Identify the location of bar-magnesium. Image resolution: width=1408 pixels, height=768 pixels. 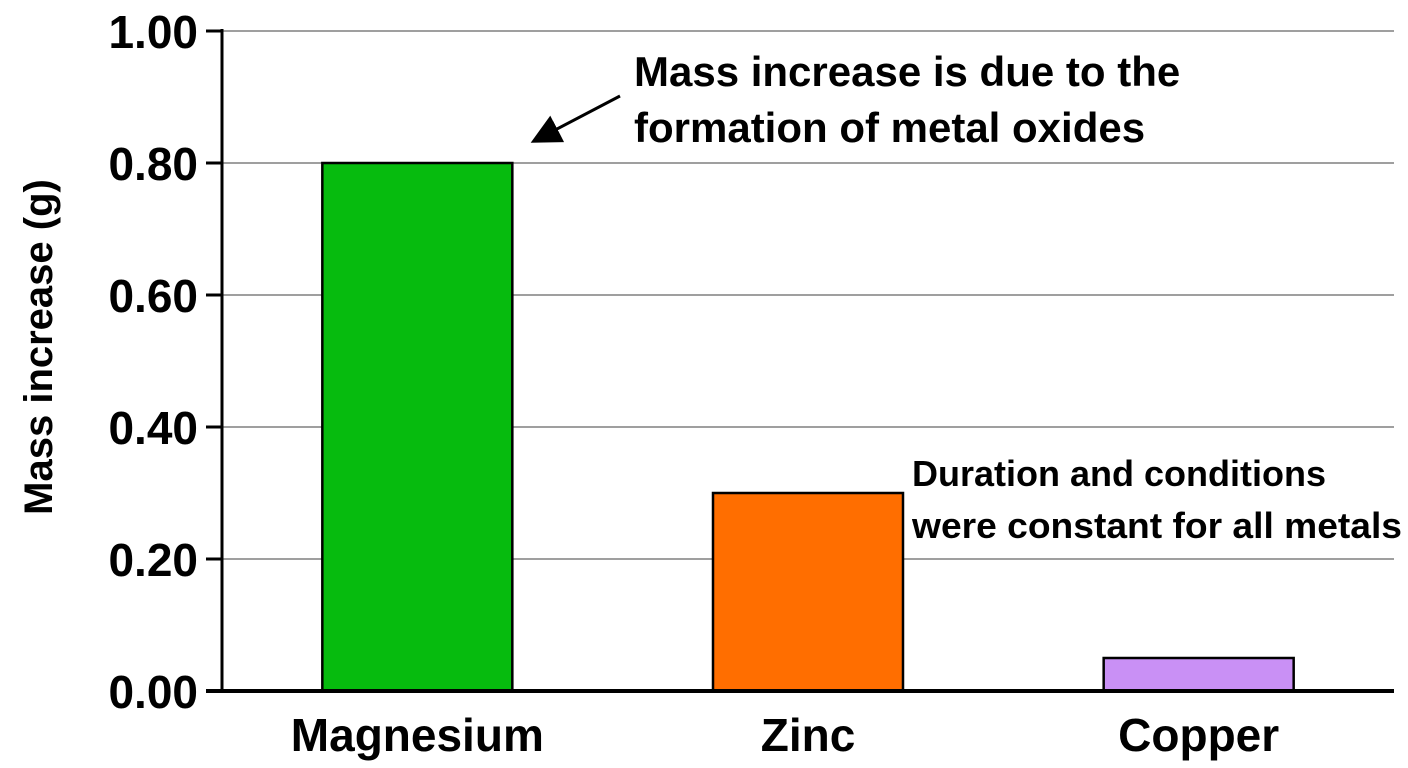
(417, 427).